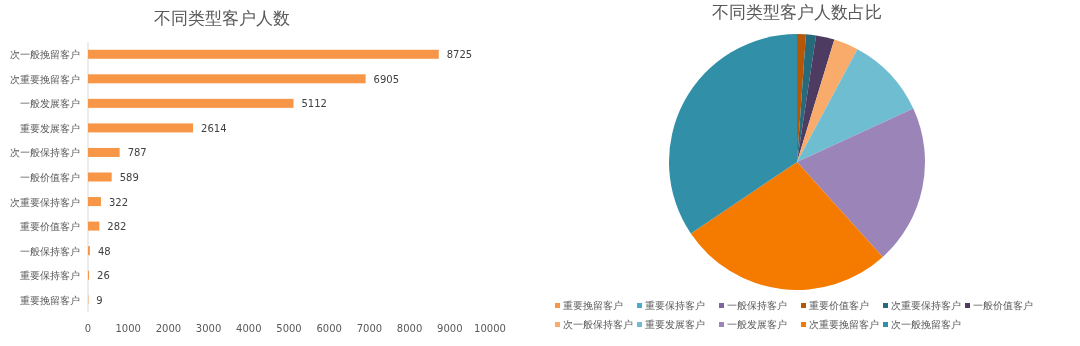 Image resolution: width=1080 pixels, height=346 pixels. Describe the element at coordinates (45, 79) in the screenshot. I see `y-tick-label: 次重要挽留客户` at that location.